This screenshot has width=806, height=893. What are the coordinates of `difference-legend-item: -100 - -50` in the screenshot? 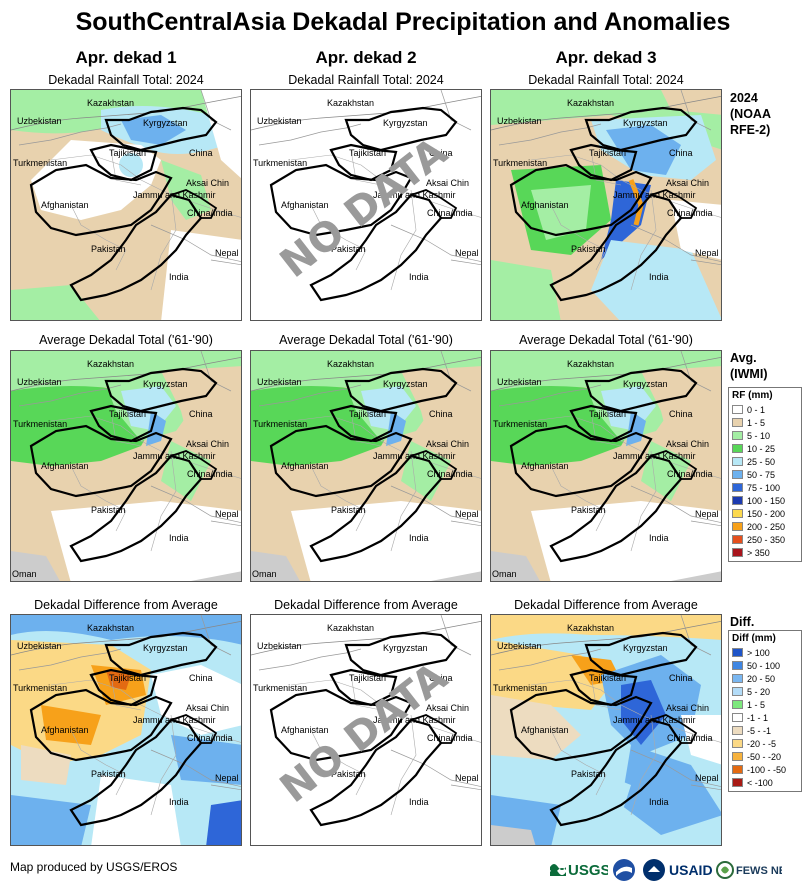 It's located at (765, 769).